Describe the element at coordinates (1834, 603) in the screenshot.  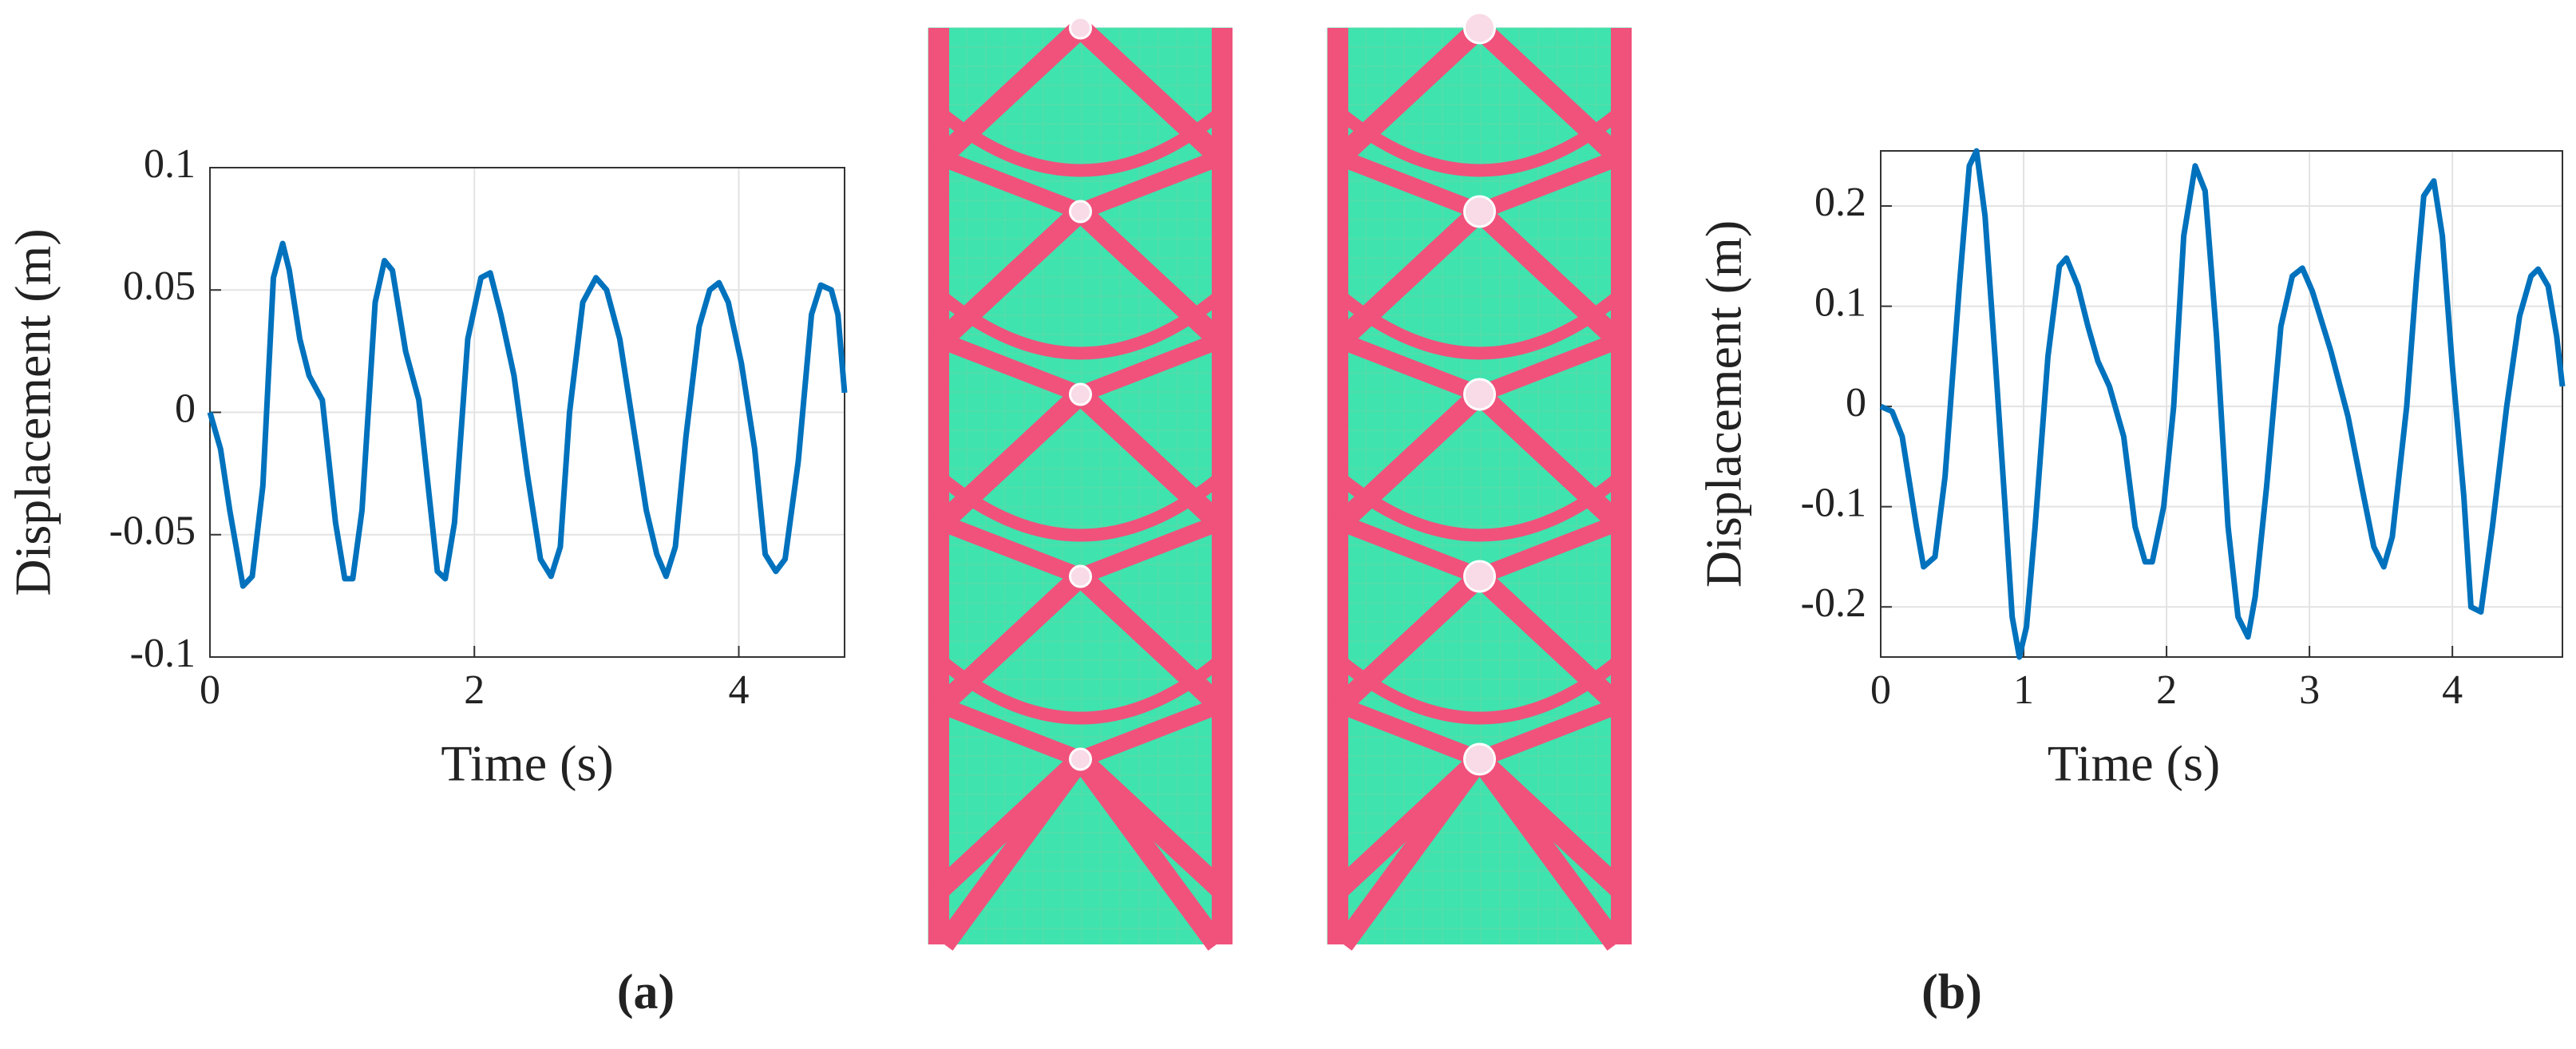
I see `y-tick-label: -0.2` at that location.